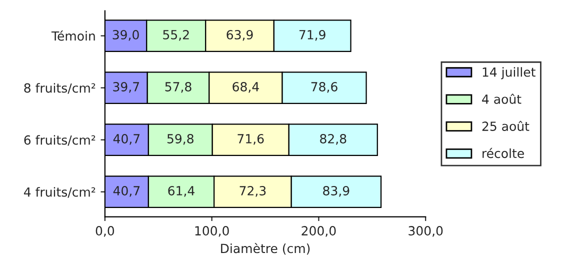 The image size is (583, 271). Describe the element at coordinates (253, 191) in the screenshot. I see `data-label: 72,3` at that location.